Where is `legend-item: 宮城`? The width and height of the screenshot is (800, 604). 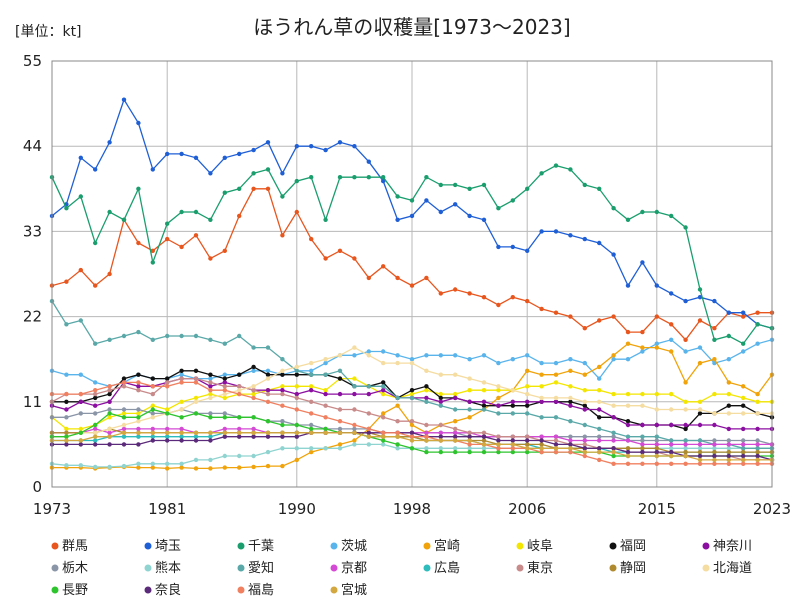
legend-item: 宮城 is located at coordinates (348, 590).